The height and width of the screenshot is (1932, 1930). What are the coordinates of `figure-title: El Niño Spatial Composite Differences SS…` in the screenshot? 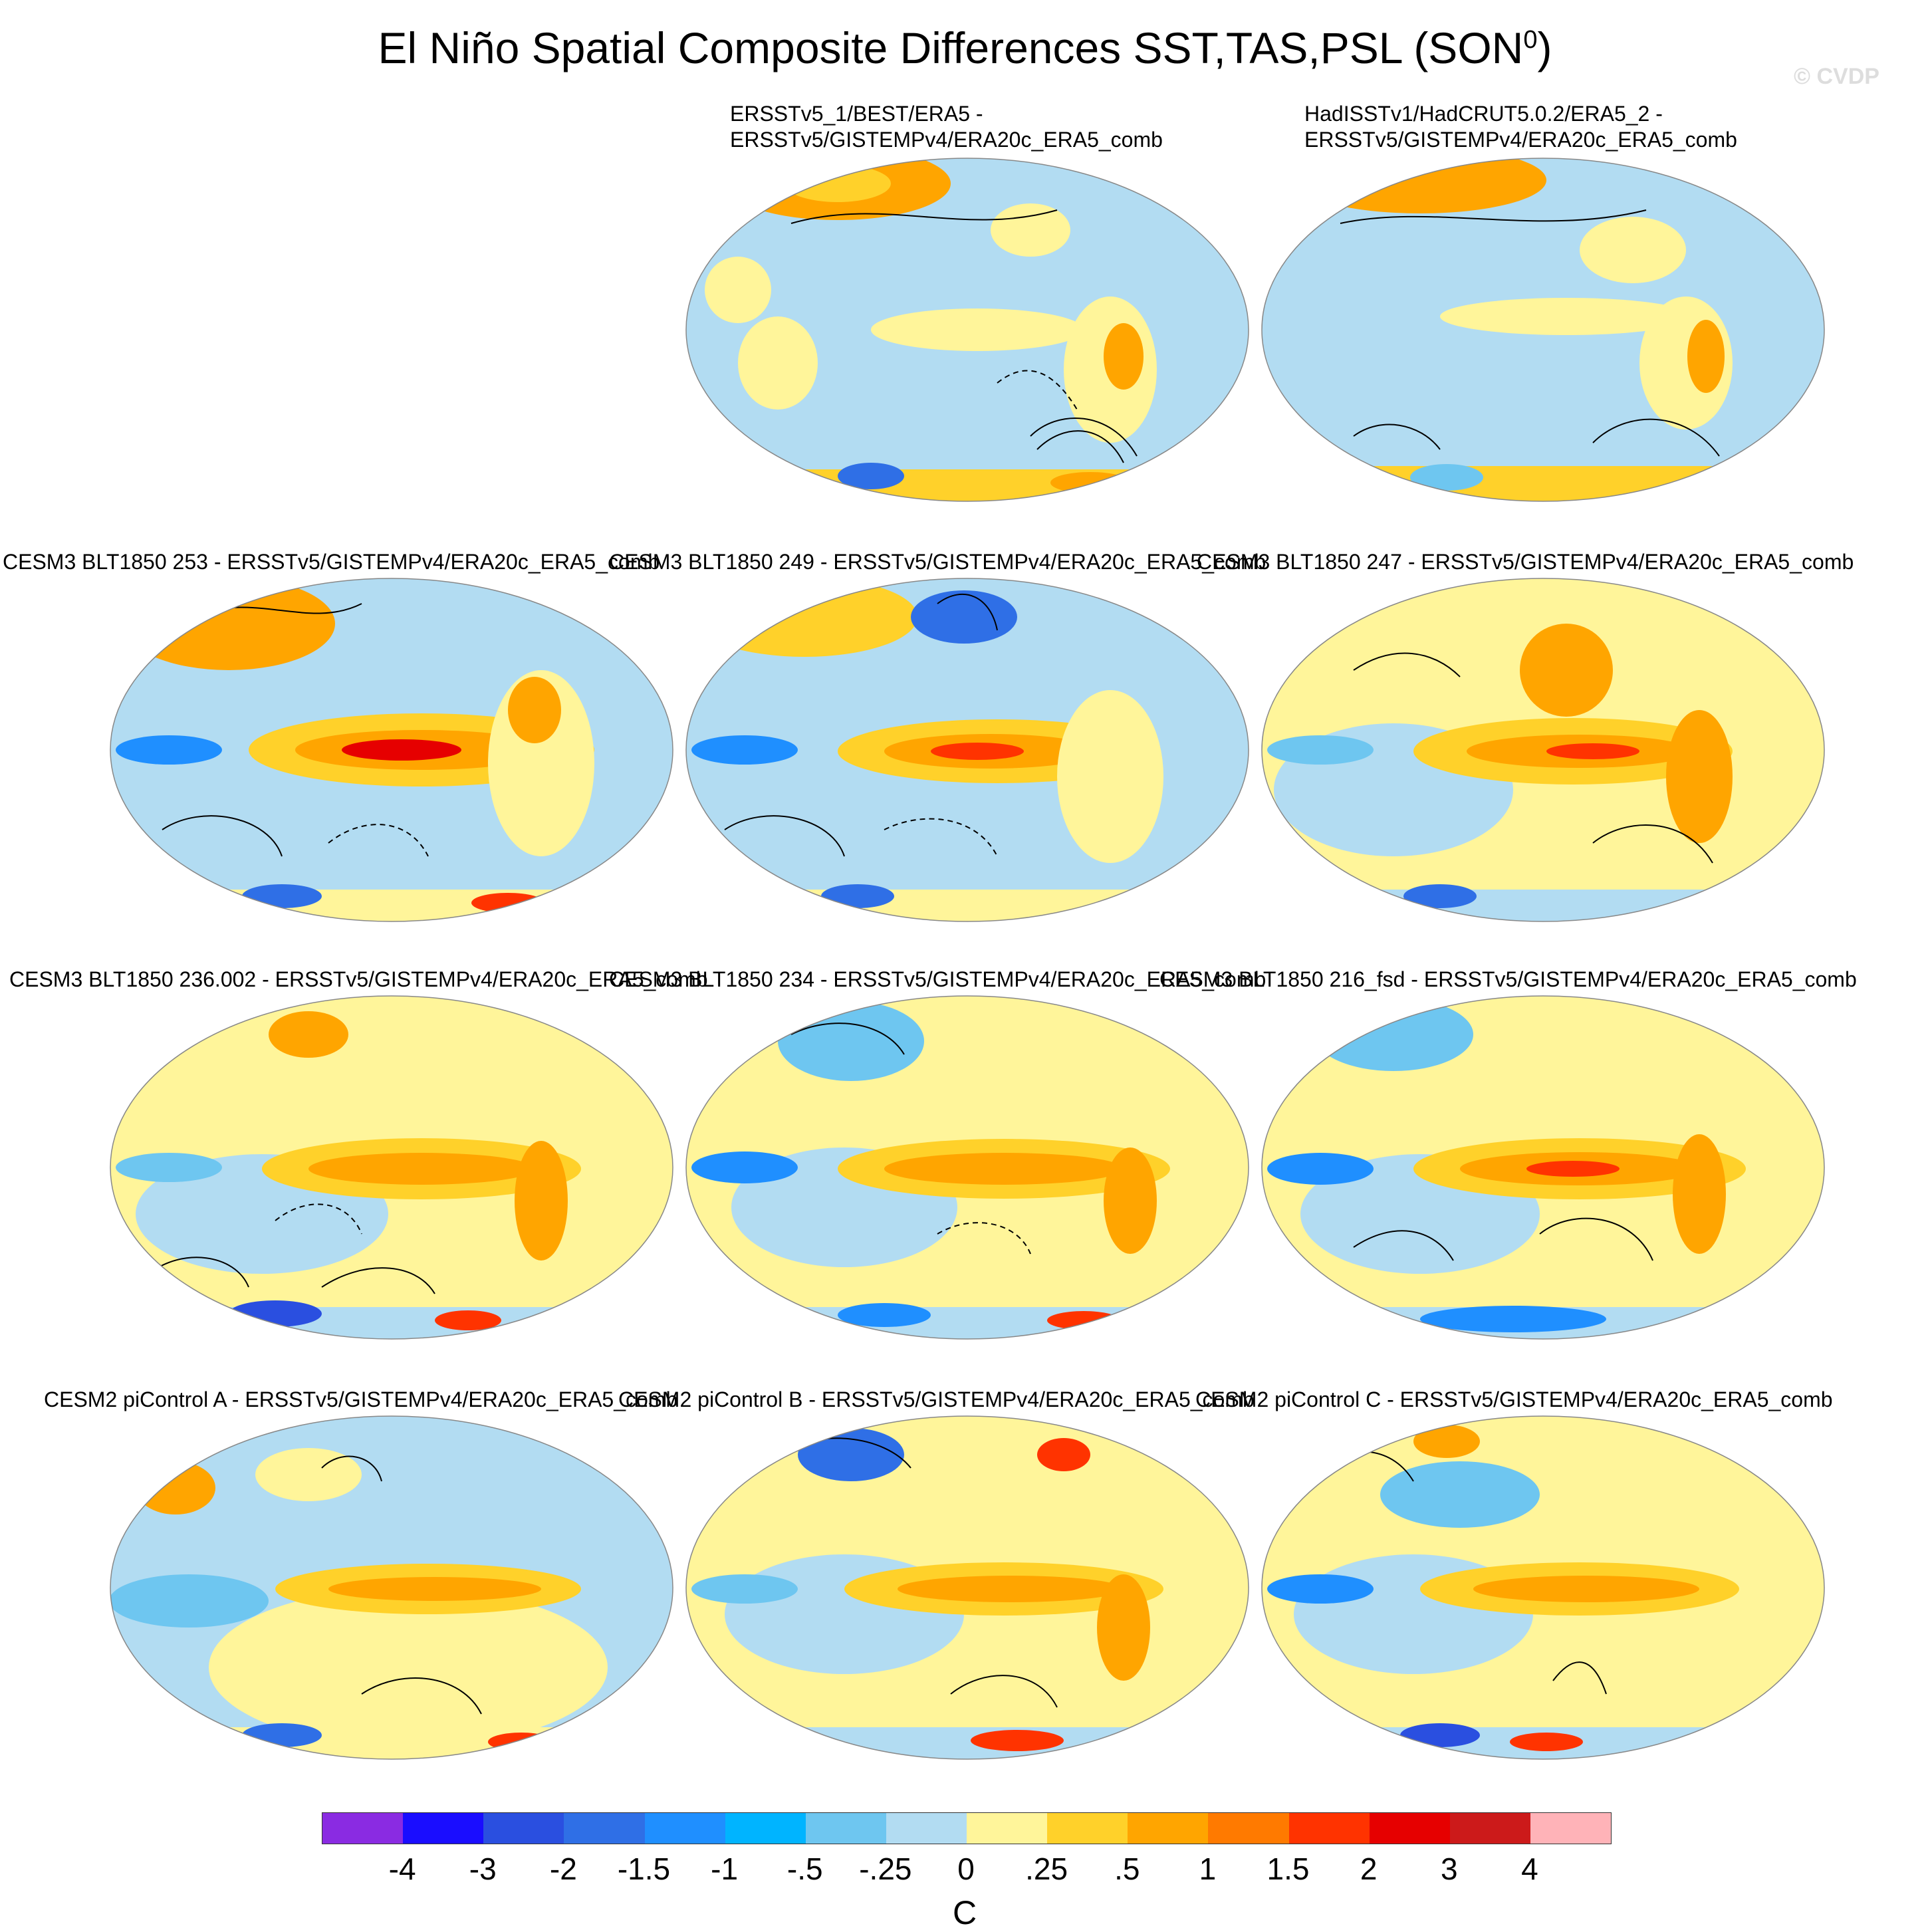 It's located at (965, 47).